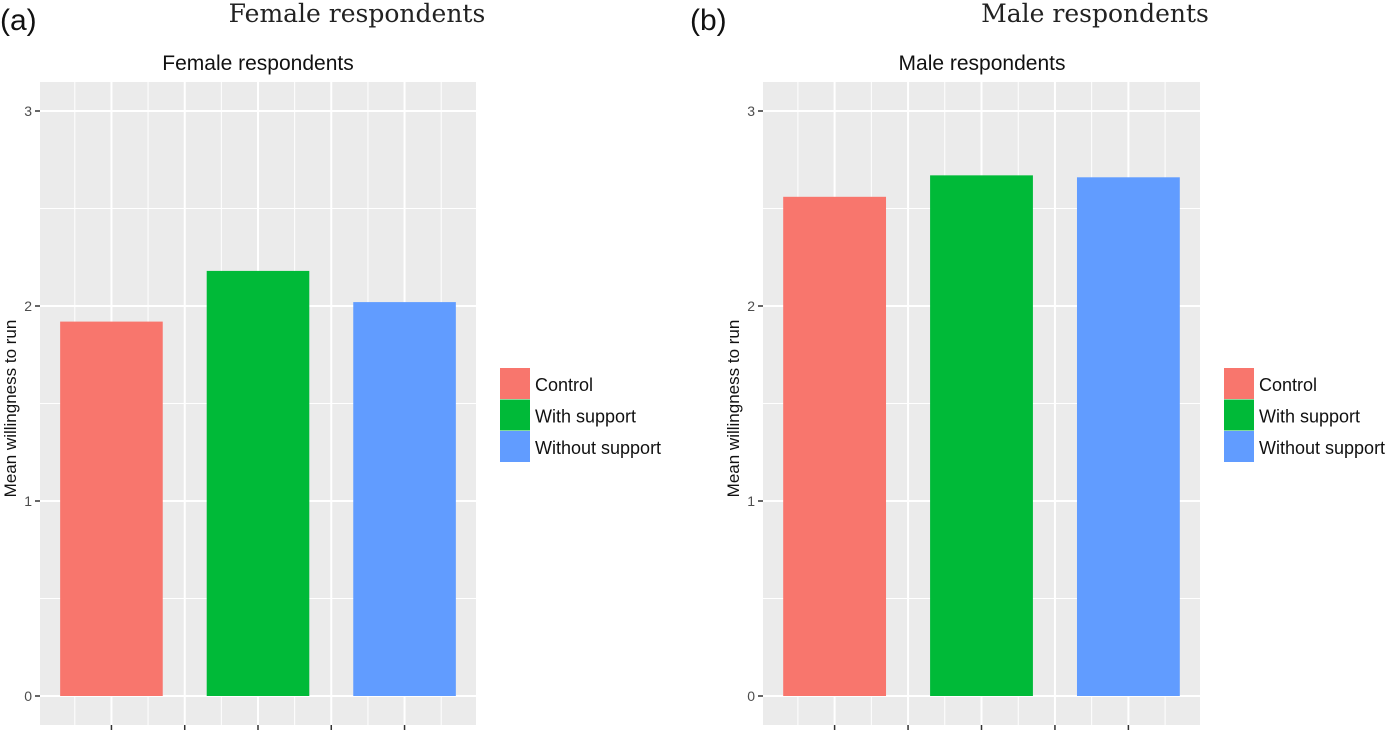 The height and width of the screenshot is (731, 1400). What do you see at coordinates (357, 14) in the screenshot?
I see `panel-caption: Female respondents` at bounding box center [357, 14].